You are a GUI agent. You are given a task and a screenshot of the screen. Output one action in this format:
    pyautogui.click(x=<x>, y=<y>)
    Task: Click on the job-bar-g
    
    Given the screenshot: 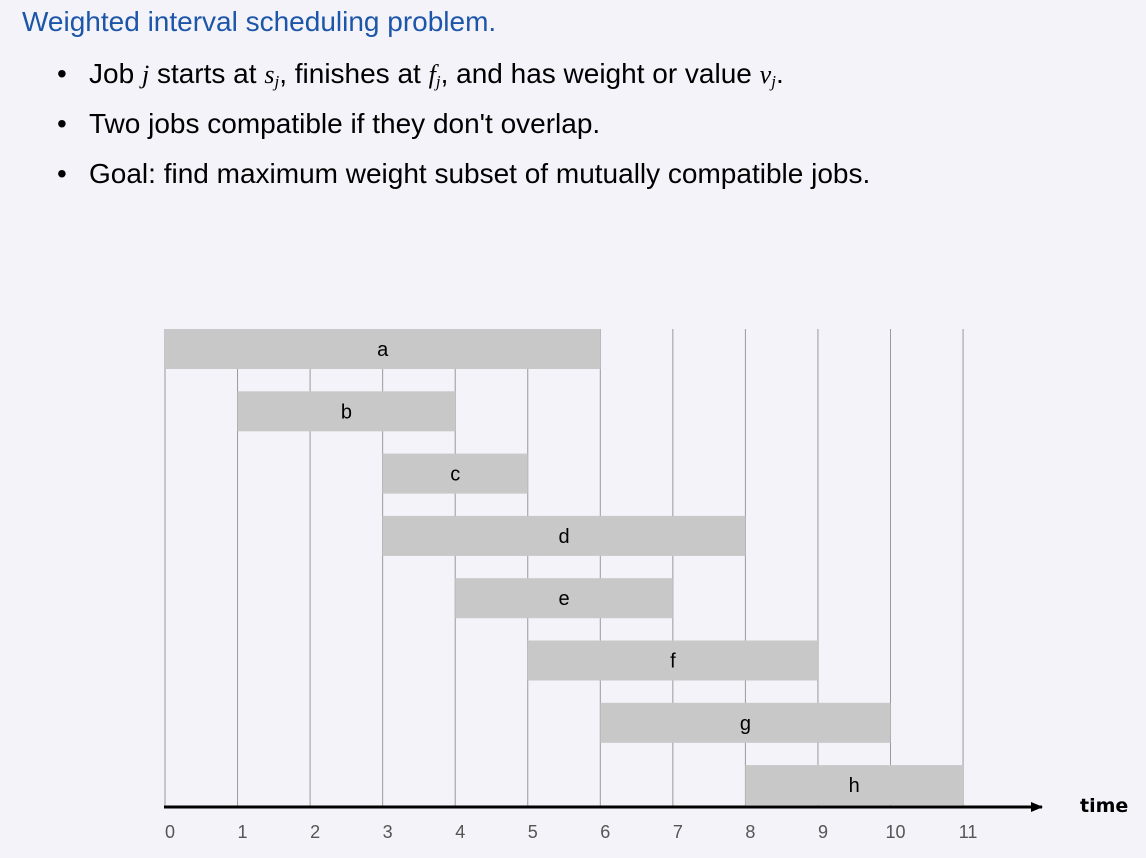 What is the action you would take?
    pyautogui.click(x=745, y=722)
    